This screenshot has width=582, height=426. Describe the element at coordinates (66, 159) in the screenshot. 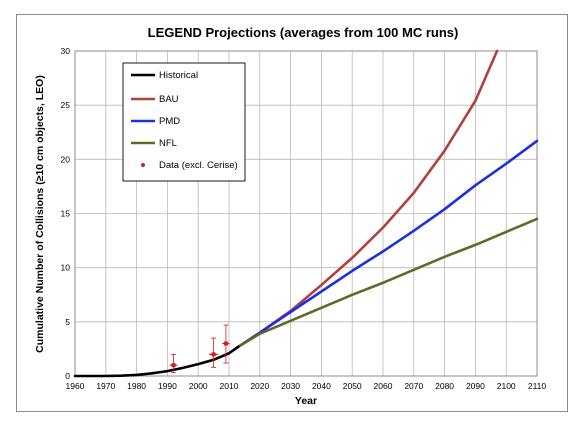

I see `y-tick-label-20: 20` at that location.